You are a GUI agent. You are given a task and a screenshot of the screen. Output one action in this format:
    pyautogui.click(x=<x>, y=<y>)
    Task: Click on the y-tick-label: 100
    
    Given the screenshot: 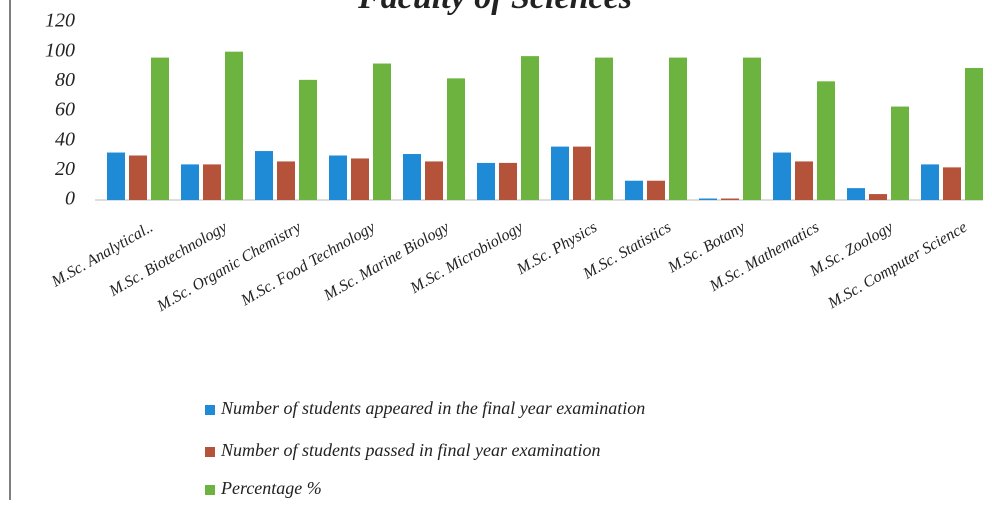 What is the action you would take?
    pyautogui.click(x=60, y=50)
    